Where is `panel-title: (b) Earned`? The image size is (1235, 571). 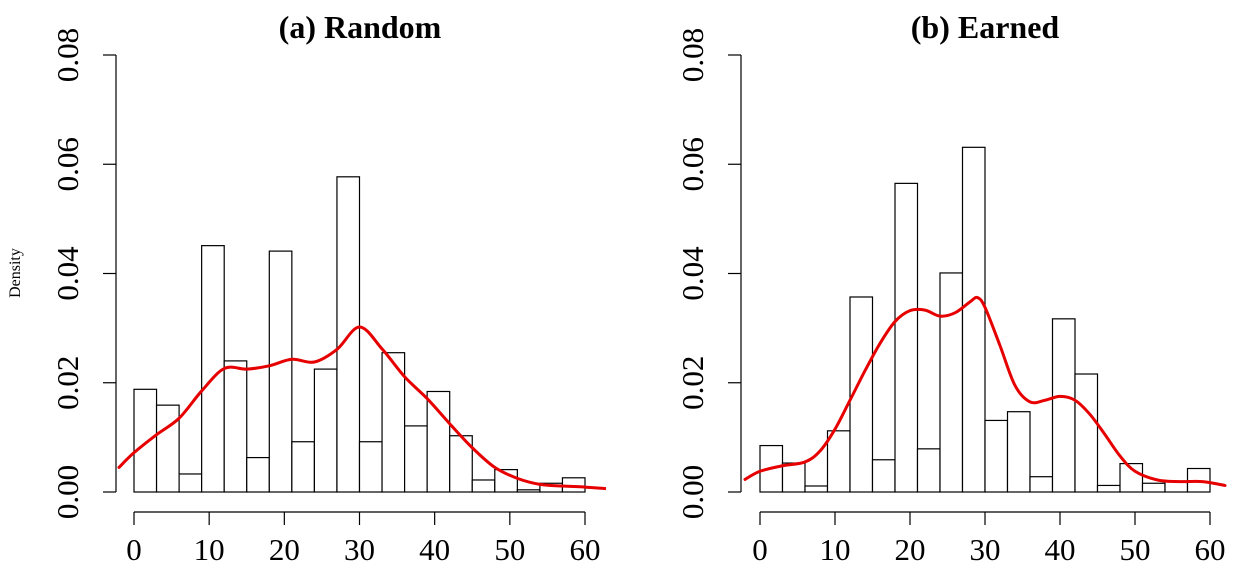 panel-title: (b) Earned is located at coordinates (985, 27).